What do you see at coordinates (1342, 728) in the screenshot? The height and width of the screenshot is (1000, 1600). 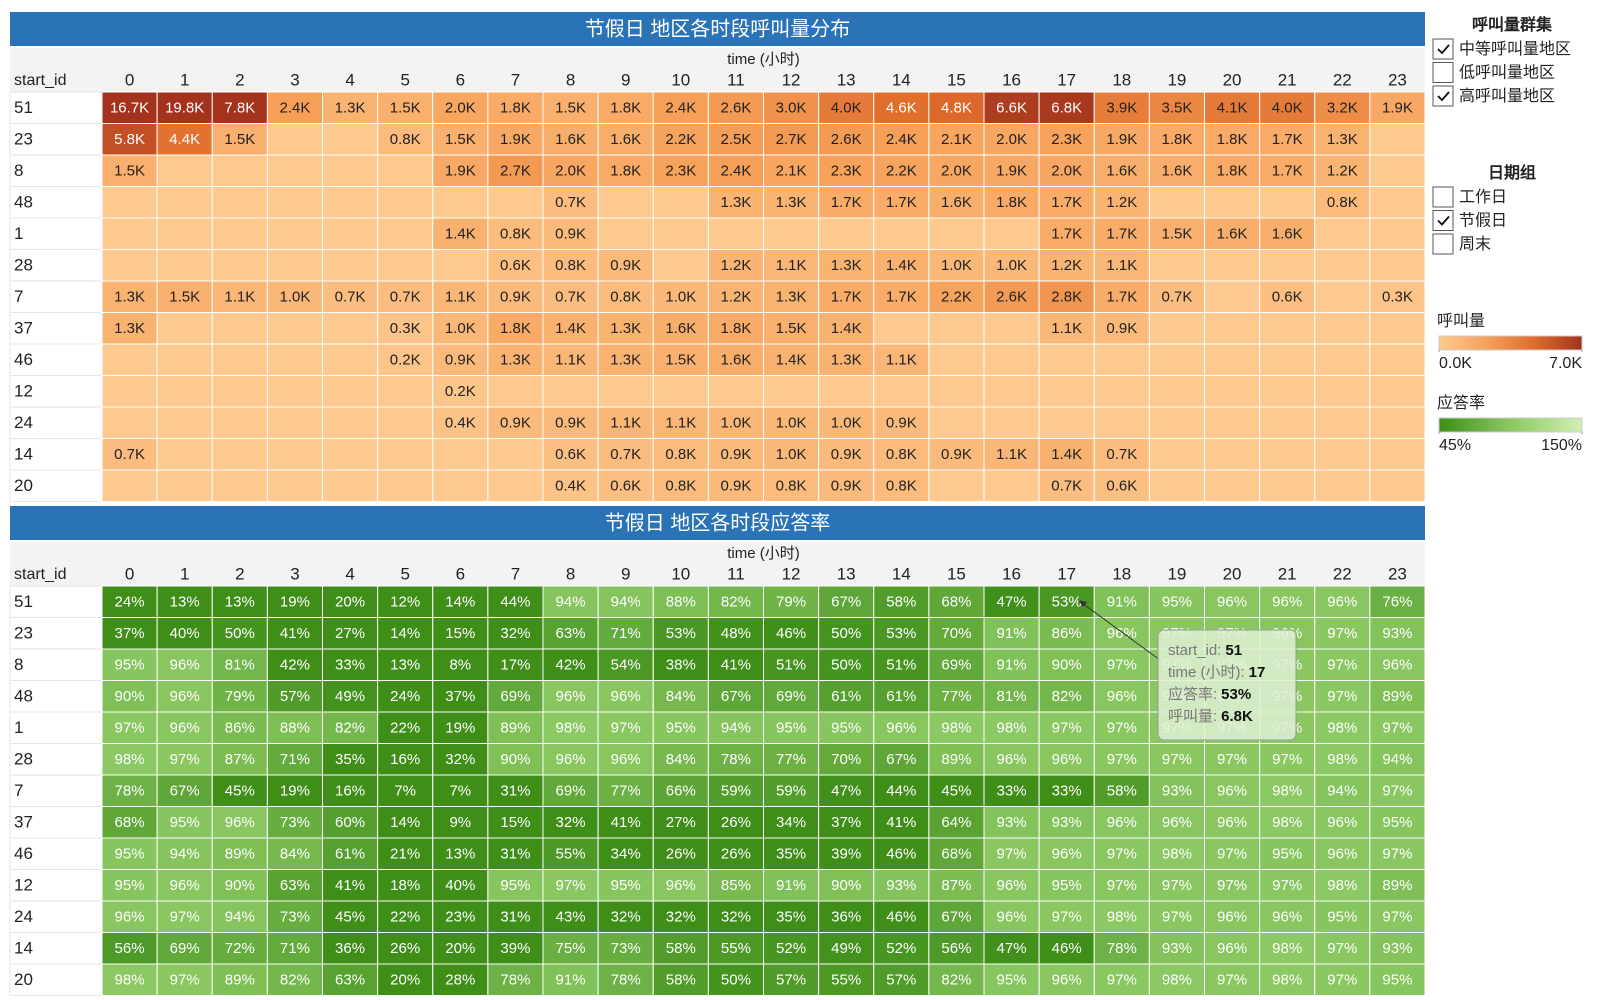 I see `cell-label: 98%` at bounding box center [1342, 728].